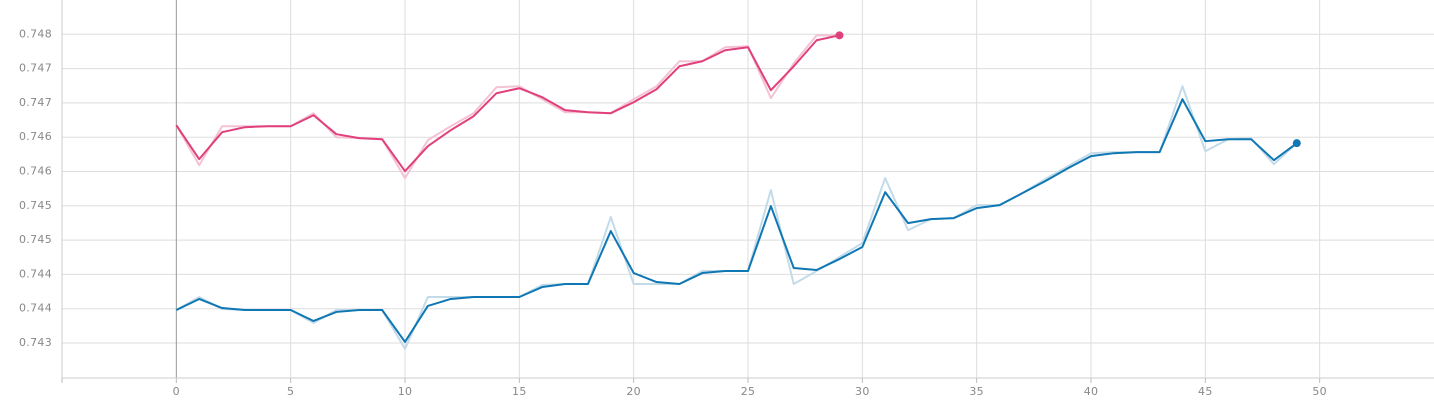  What do you see at coordinates (1319, 391) in the screenshot?
I see `x-tick-label: 50` at bounding box center [1319, 391].